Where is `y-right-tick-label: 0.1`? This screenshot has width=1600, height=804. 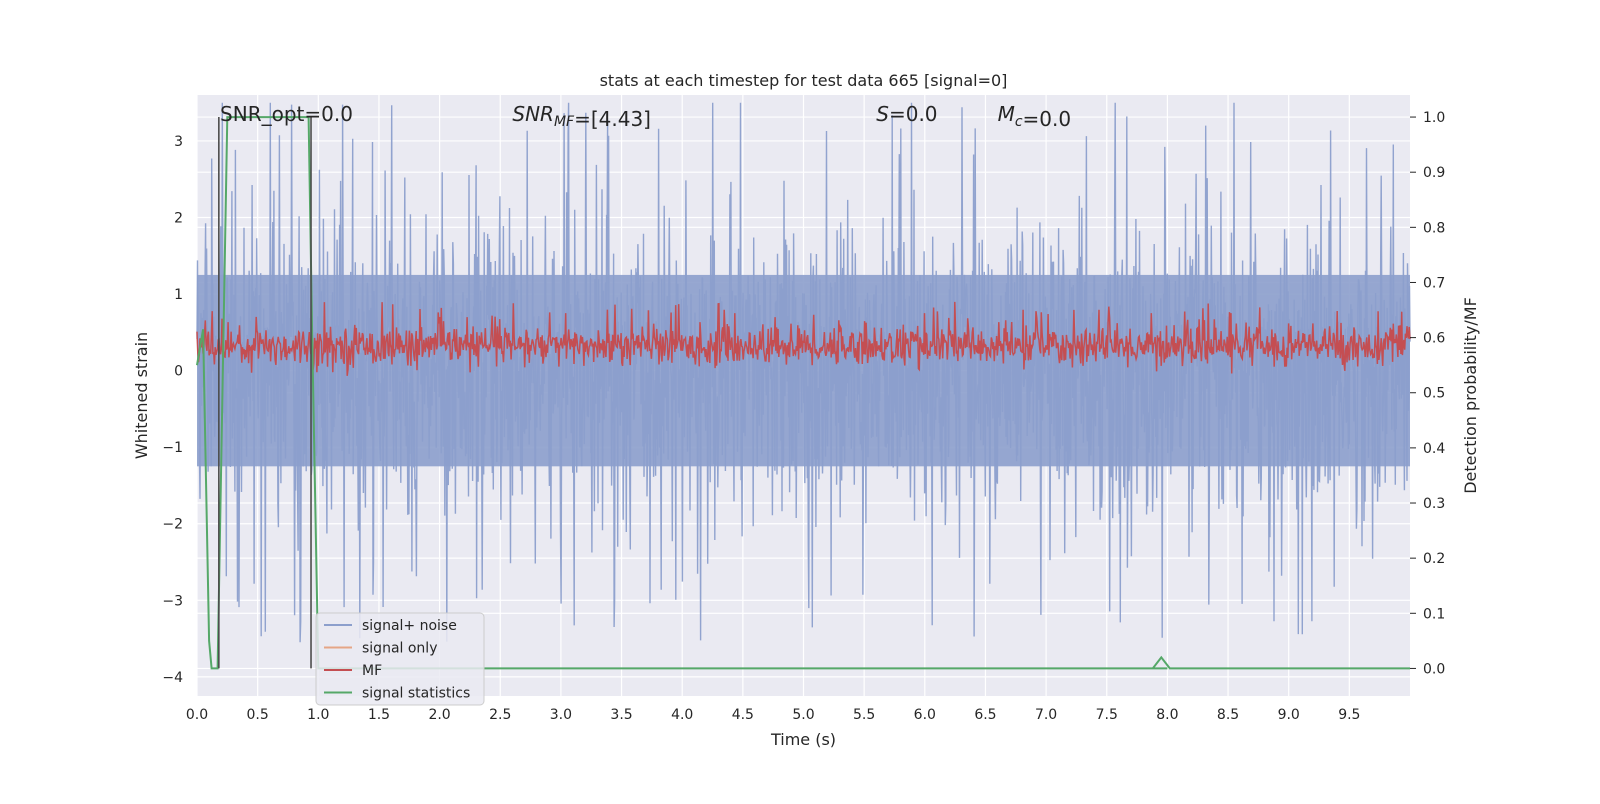 y-right-tick-label: 0.1 is located at coordinates (1434, 614).